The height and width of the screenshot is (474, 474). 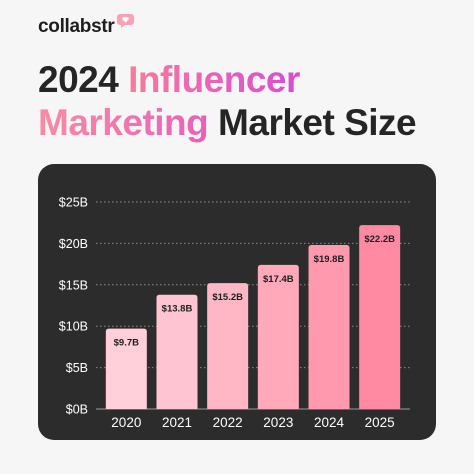 I want to click on data-label: $19.8B, so click(x=329, y=259).